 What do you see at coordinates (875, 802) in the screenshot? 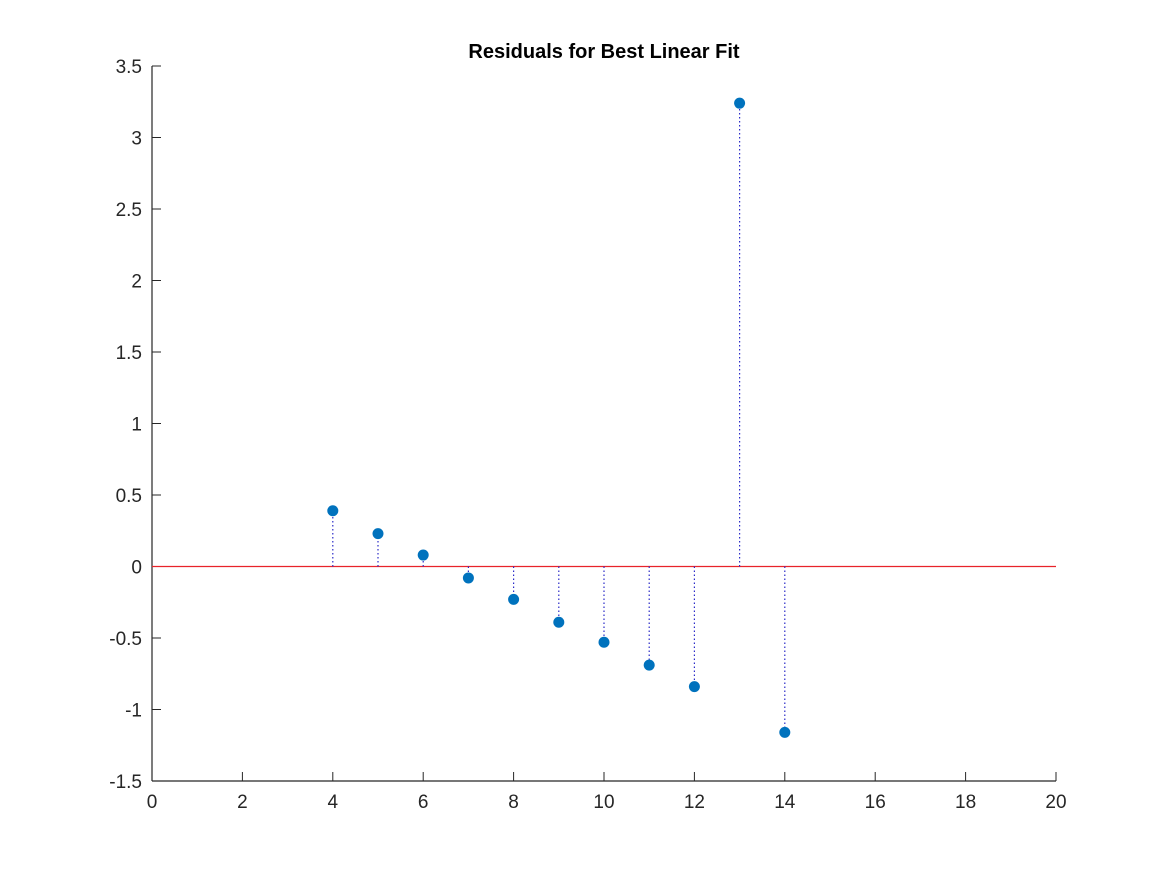
I see `x-tick-label: 16` at bounding box center [875, 802].